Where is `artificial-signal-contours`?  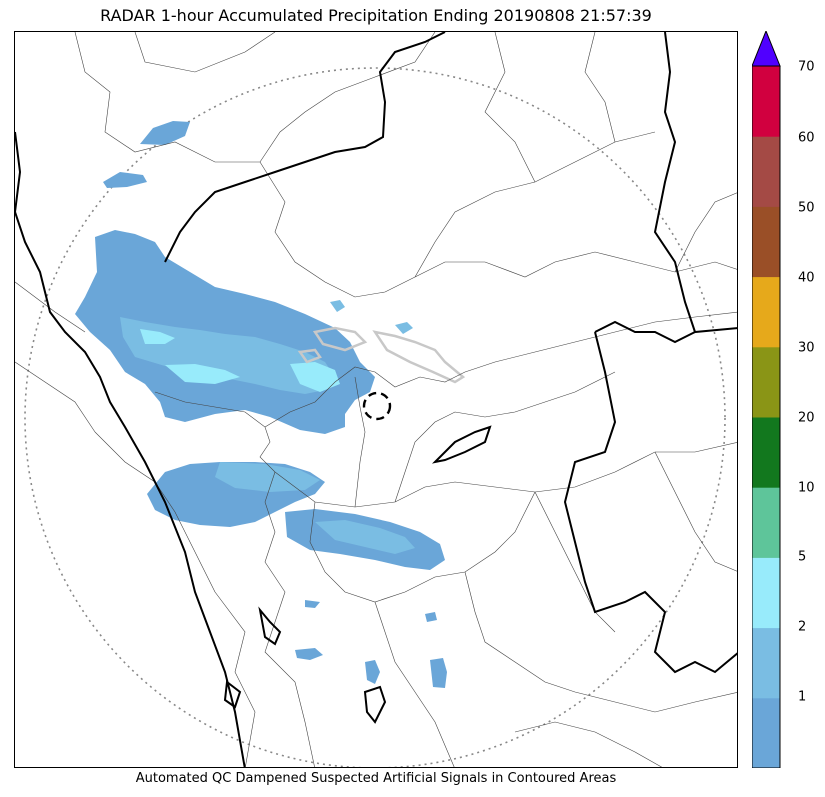 artificial-signal-contours is located at coordinates (381, 355).